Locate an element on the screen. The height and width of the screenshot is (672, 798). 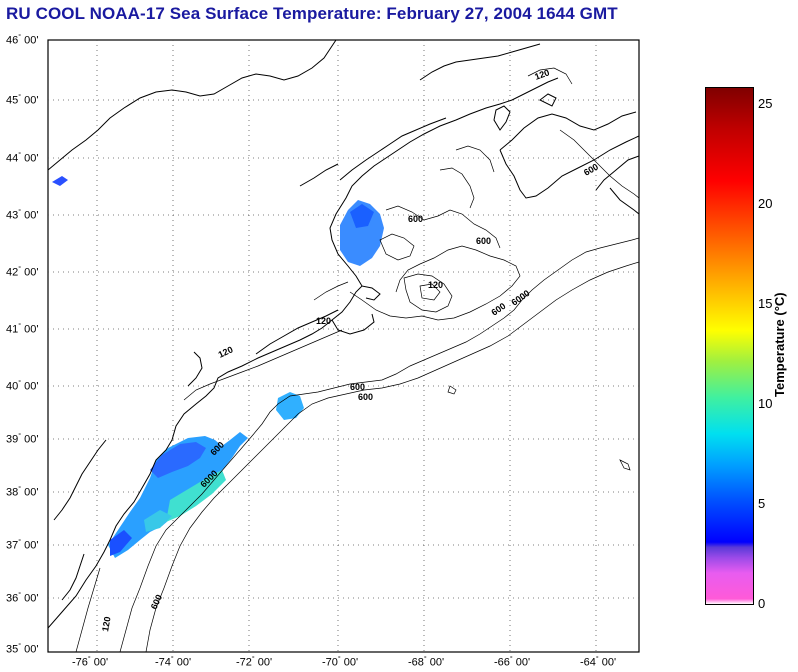
lon-label: -76° 00' is located at coordinates (90, 662).